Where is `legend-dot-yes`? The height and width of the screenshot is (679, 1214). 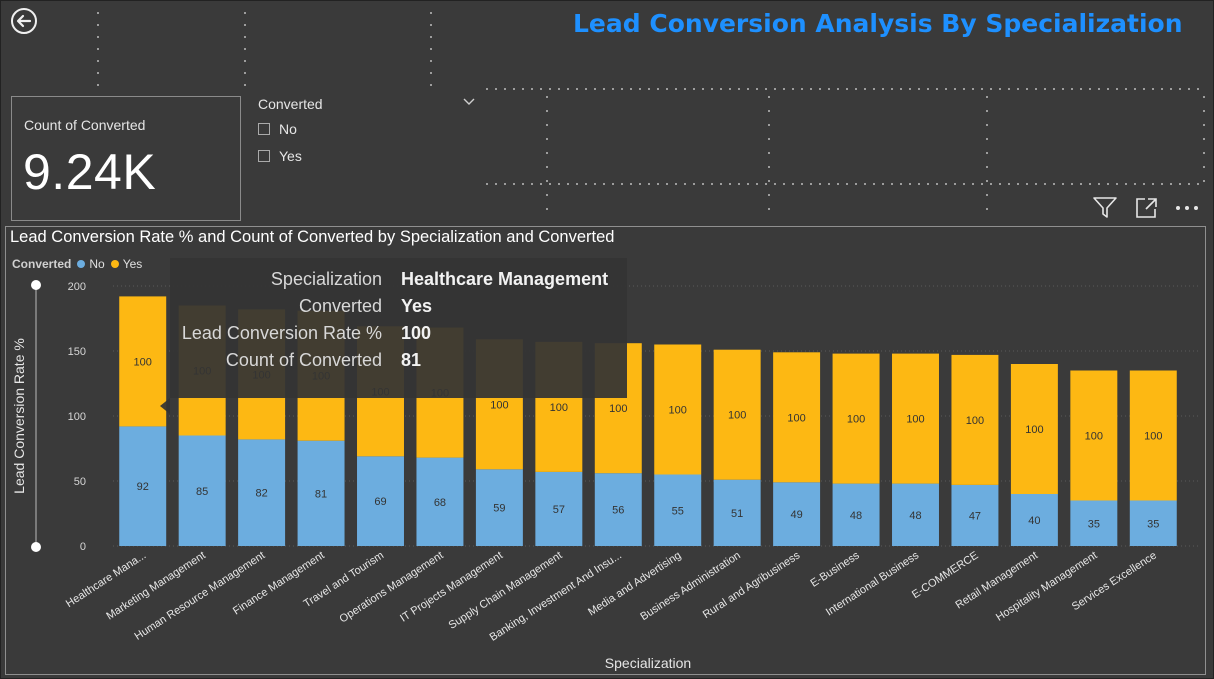
legend-dot-yes is located at coordinates (114, 264).